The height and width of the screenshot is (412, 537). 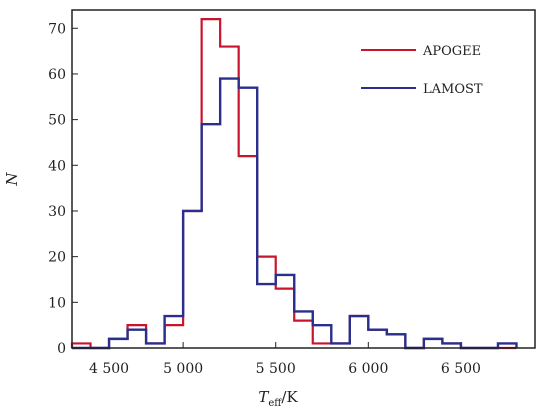 What do you see at coordinates (453, 89) in the screenshot?
I see `legend-label-lamost: LAMOST` at bounding box center [453, 89].